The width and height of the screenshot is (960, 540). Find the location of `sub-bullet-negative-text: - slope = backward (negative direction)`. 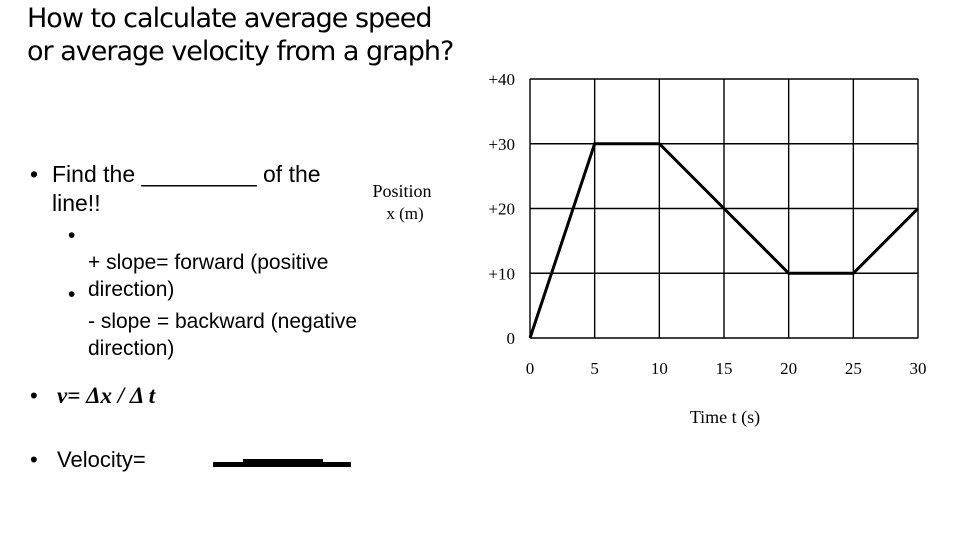

sub-bullet-negative-text: - slope = backward (negative direction) is located at coordinates (223, 335).